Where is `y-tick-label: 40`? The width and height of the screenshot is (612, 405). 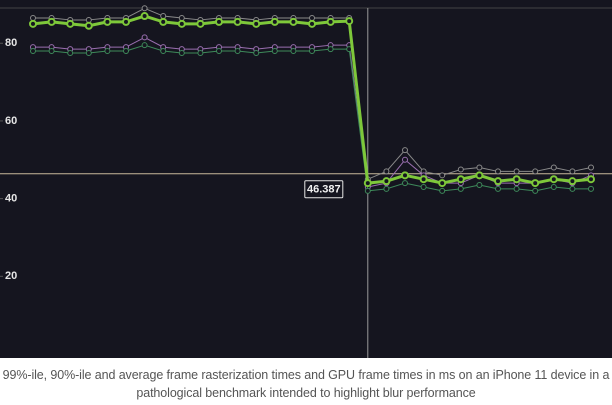 y-tick-label: 40 is located at coordinates (11, 199).